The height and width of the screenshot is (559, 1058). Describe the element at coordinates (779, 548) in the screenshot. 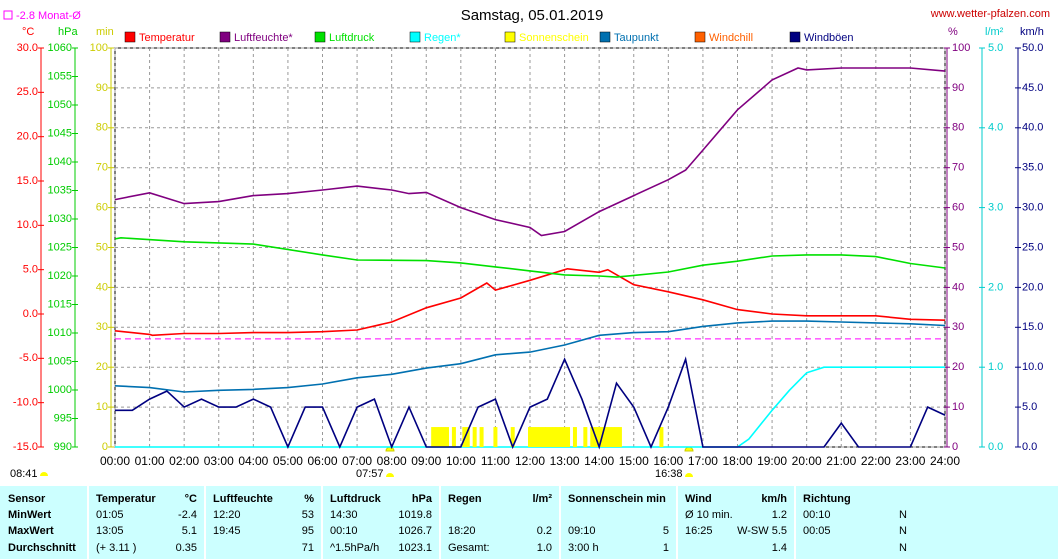

I see `table-cell: 1.4` at that location.